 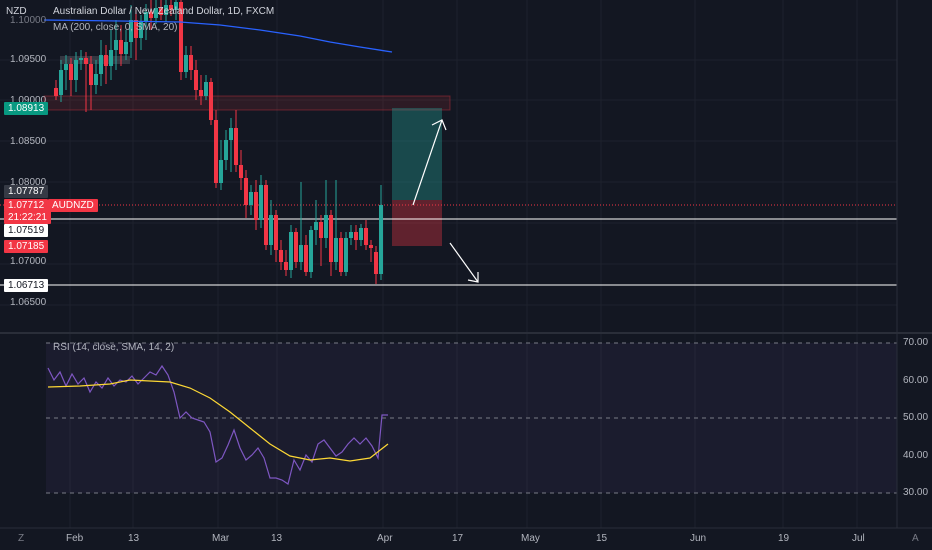 What do you see at coordinates (26, 230) in the screenshot?
I see `support-price-label: 1.07519` at bounding box center [26, 230].